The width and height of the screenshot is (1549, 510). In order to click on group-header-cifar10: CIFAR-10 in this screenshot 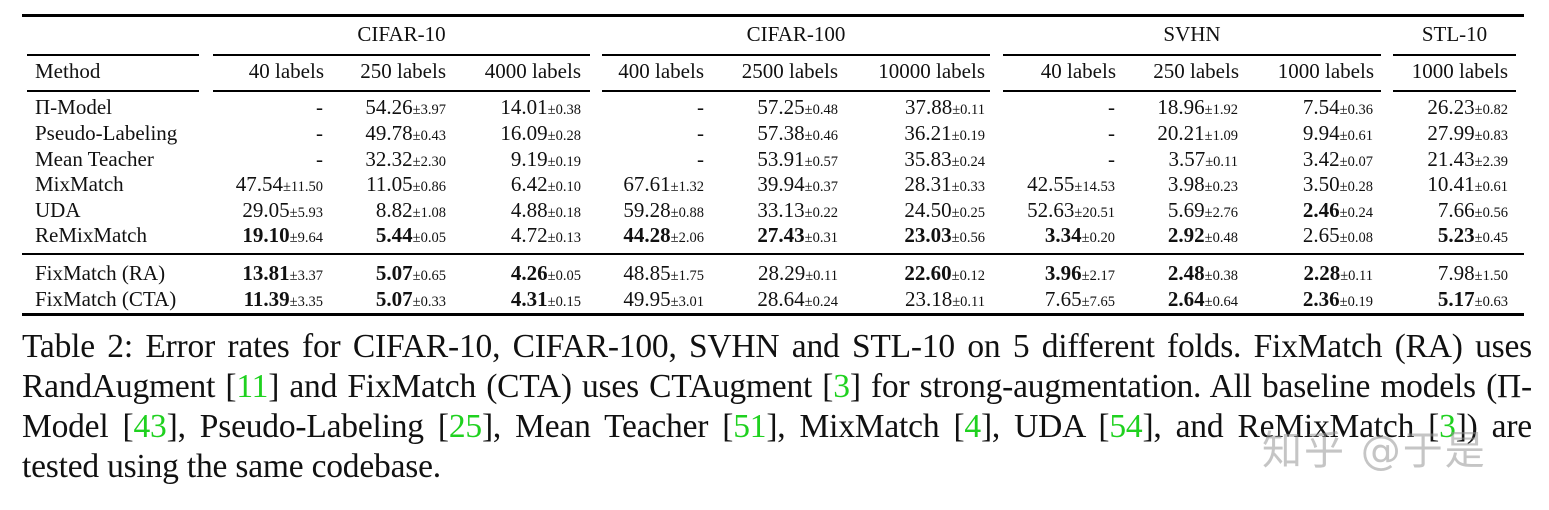, I will do `click(401, 34)`.